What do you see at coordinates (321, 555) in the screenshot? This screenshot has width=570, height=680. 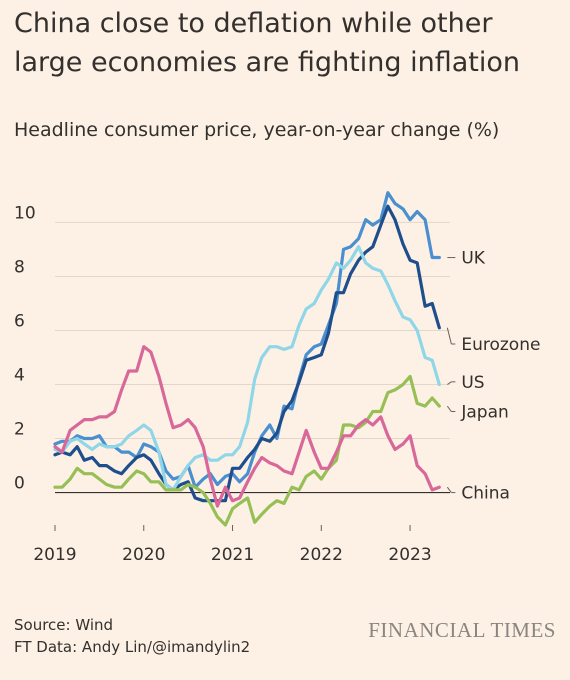 I see `x-tick-label: 2022` at bounding box center [321, 555].